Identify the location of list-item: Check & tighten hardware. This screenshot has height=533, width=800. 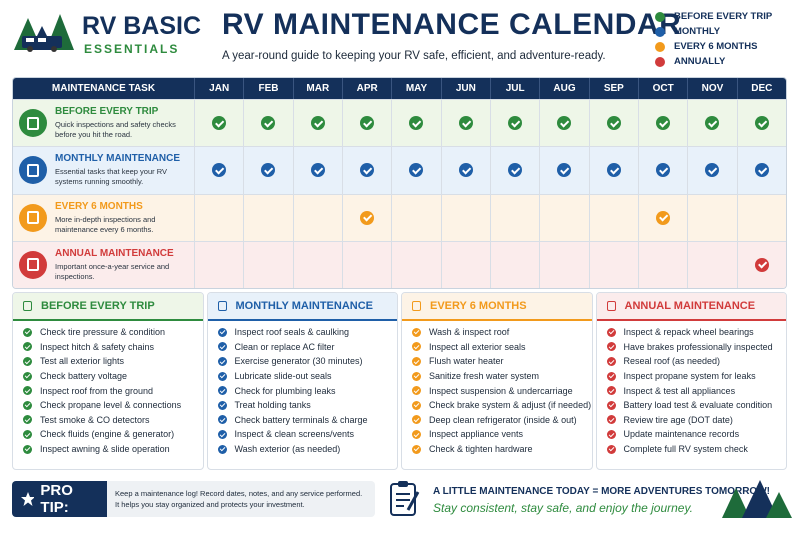
(497, 449).